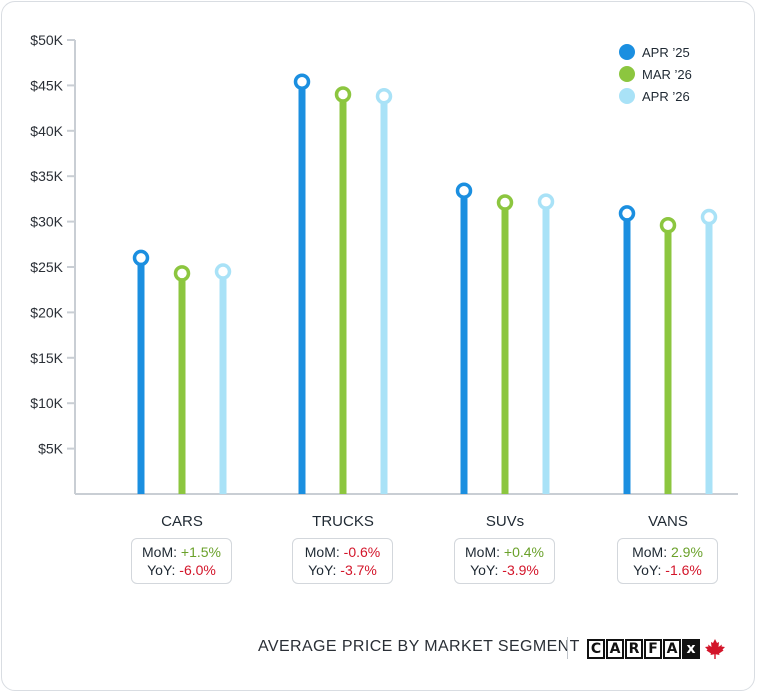 Image resolution: width=758 pixels, height=694 pixels. Describe the element at coordinates (653, 649) in the screenshot. I see `logo-letter: F` at that location.